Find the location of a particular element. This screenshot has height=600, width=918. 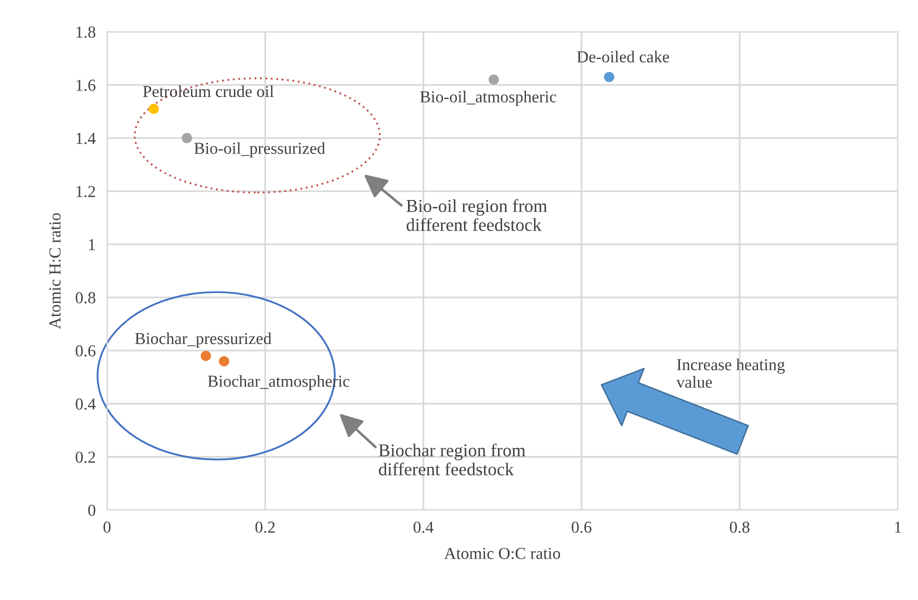

series-label: Bio-oil_atmospheric is located at coordinates (488, 98).